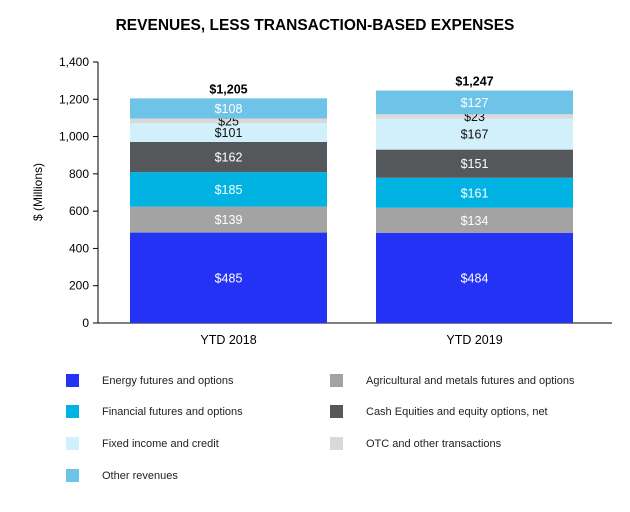  I want to click on data-label: $134, so click(475, 221).